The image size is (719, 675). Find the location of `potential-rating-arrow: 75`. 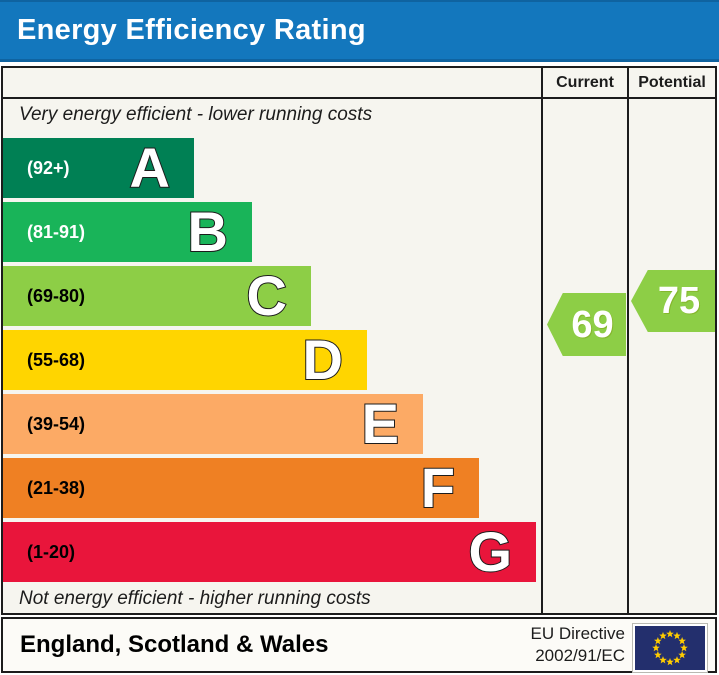

potential-rating-arrow: 75 is located at coordinates (673, 301).